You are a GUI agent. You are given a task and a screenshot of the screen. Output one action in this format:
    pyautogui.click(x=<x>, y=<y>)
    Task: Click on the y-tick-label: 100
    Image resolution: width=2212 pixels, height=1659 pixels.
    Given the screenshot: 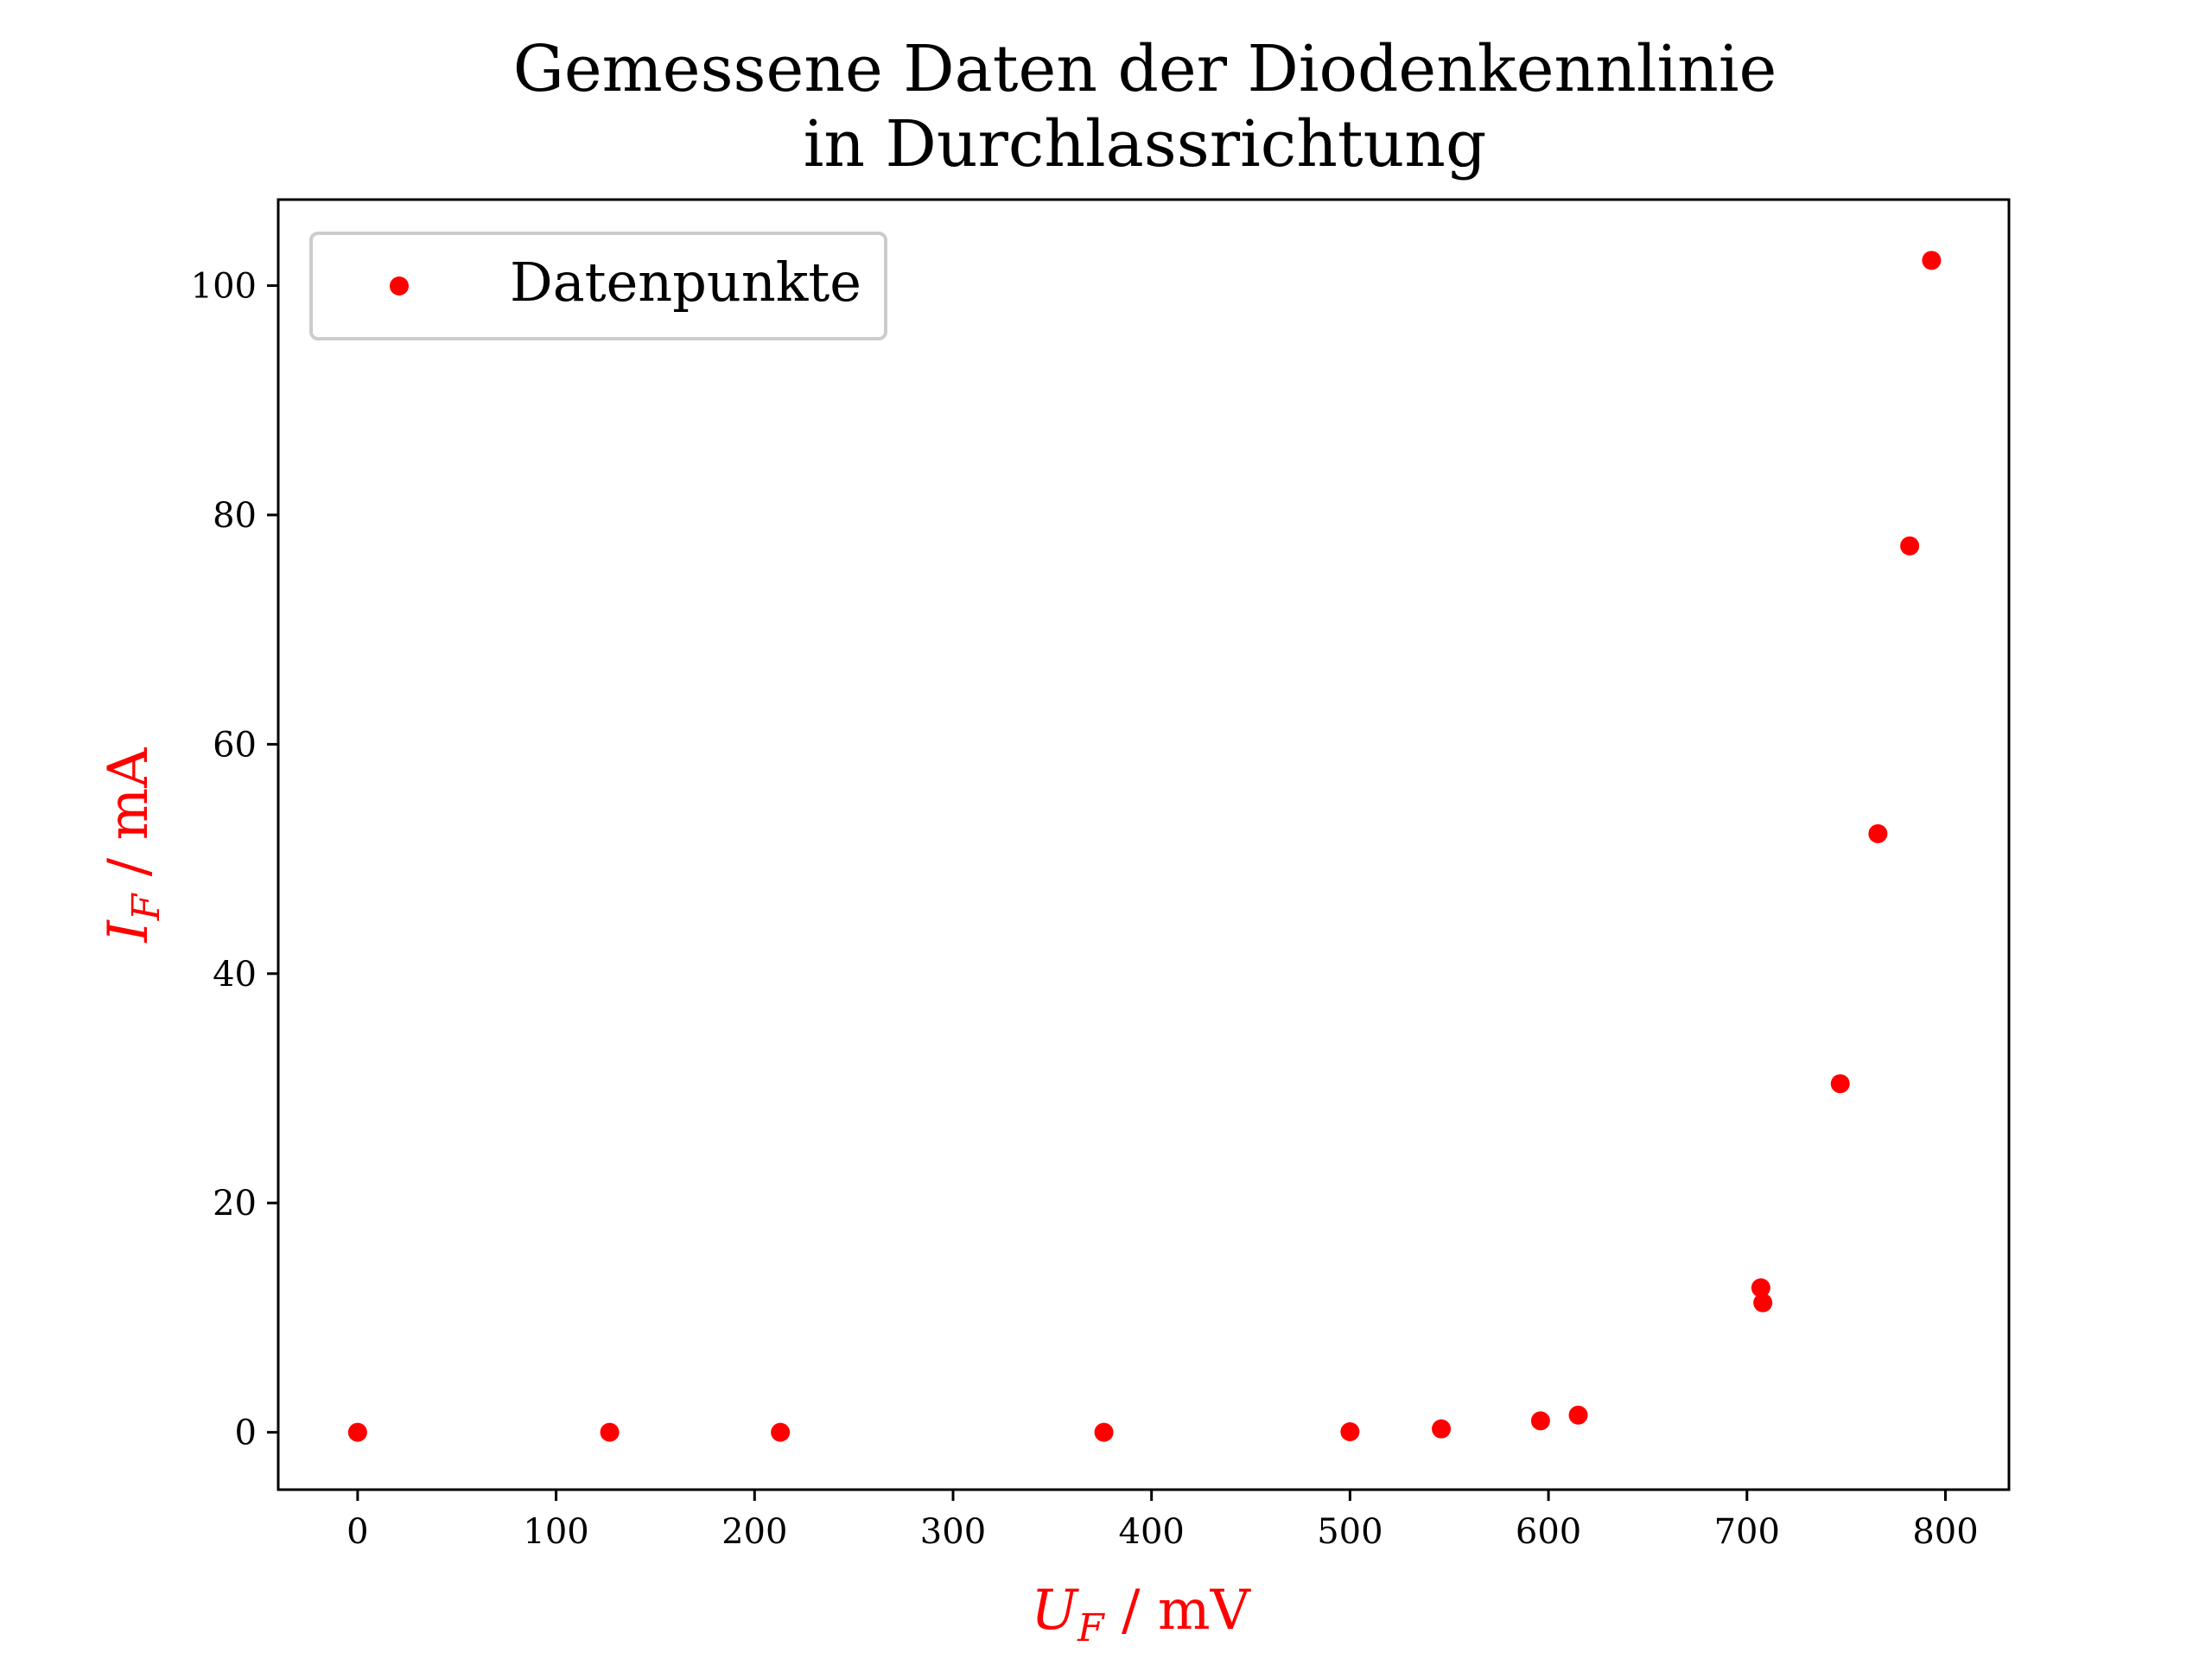 What is the action you would take?
    pyautogui.click(x=224, y=287)
    